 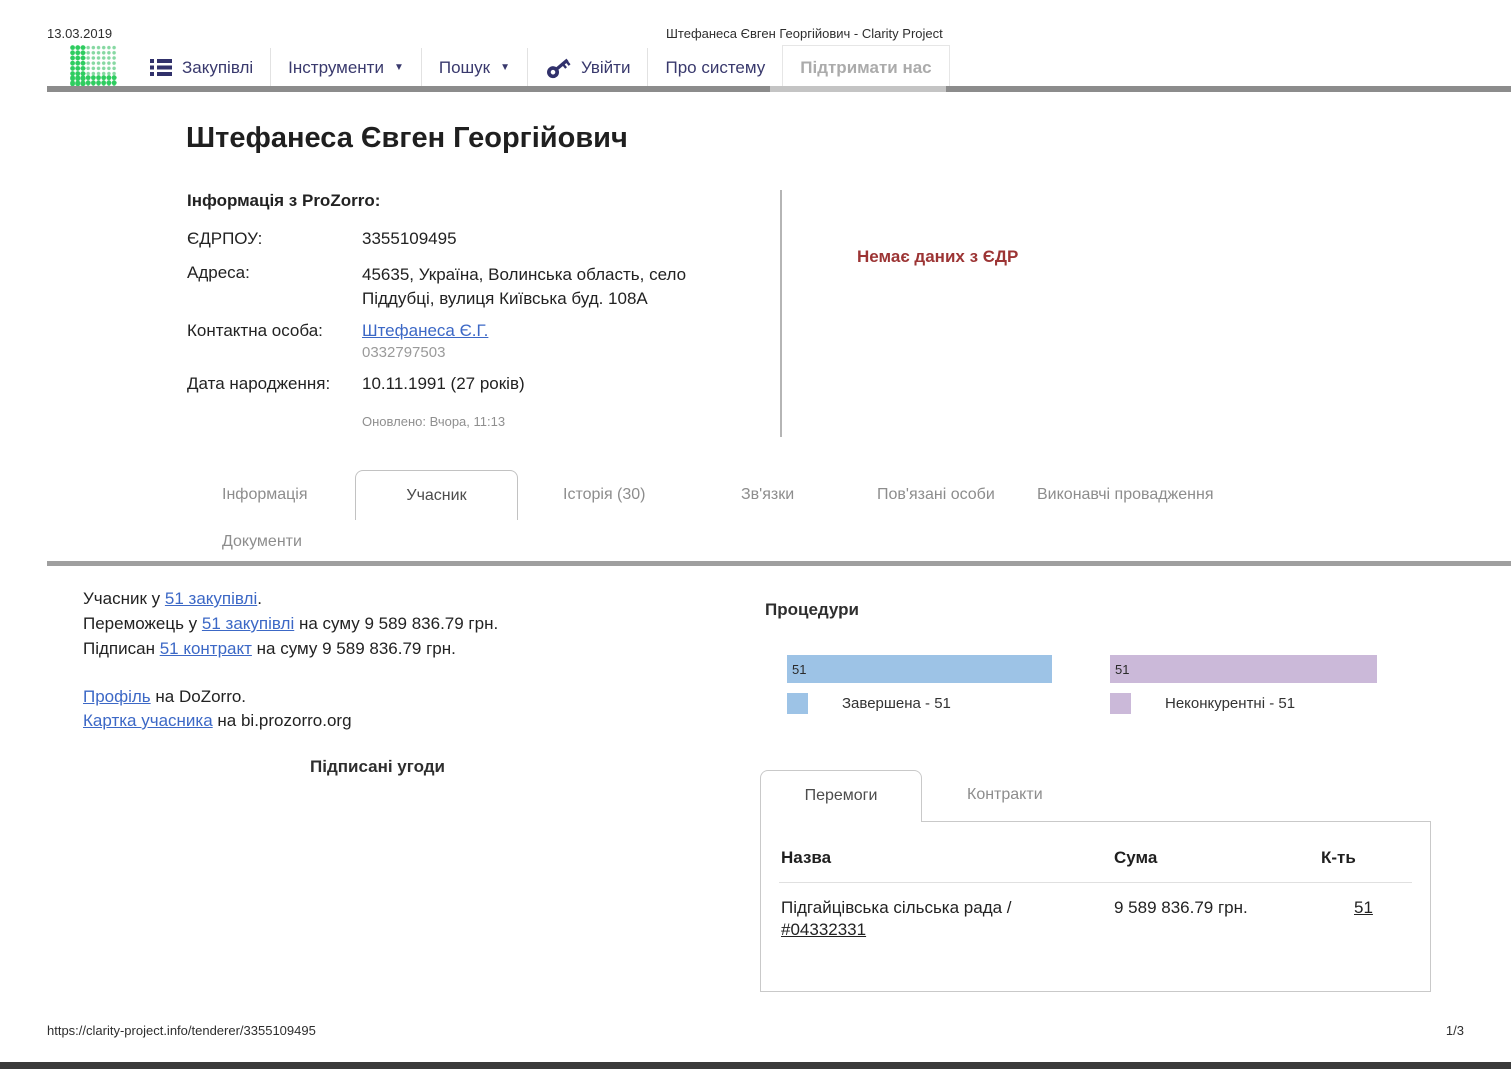 I want to click on legend-swatch-noncompetitive, so click(x=1120, y=703).